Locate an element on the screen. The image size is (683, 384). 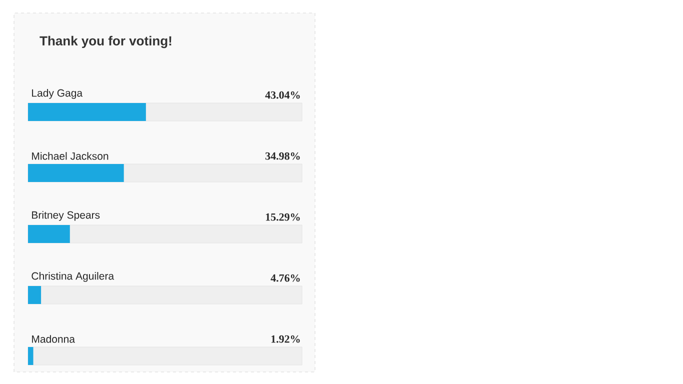
data-label: 15.29% is located at coordinates (283, 217).